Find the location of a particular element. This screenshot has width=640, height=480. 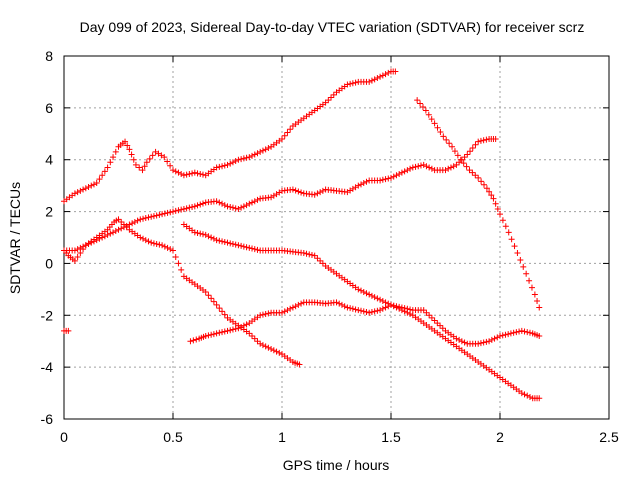

y-tick-label: 6 is located at coordinates (49, 108).